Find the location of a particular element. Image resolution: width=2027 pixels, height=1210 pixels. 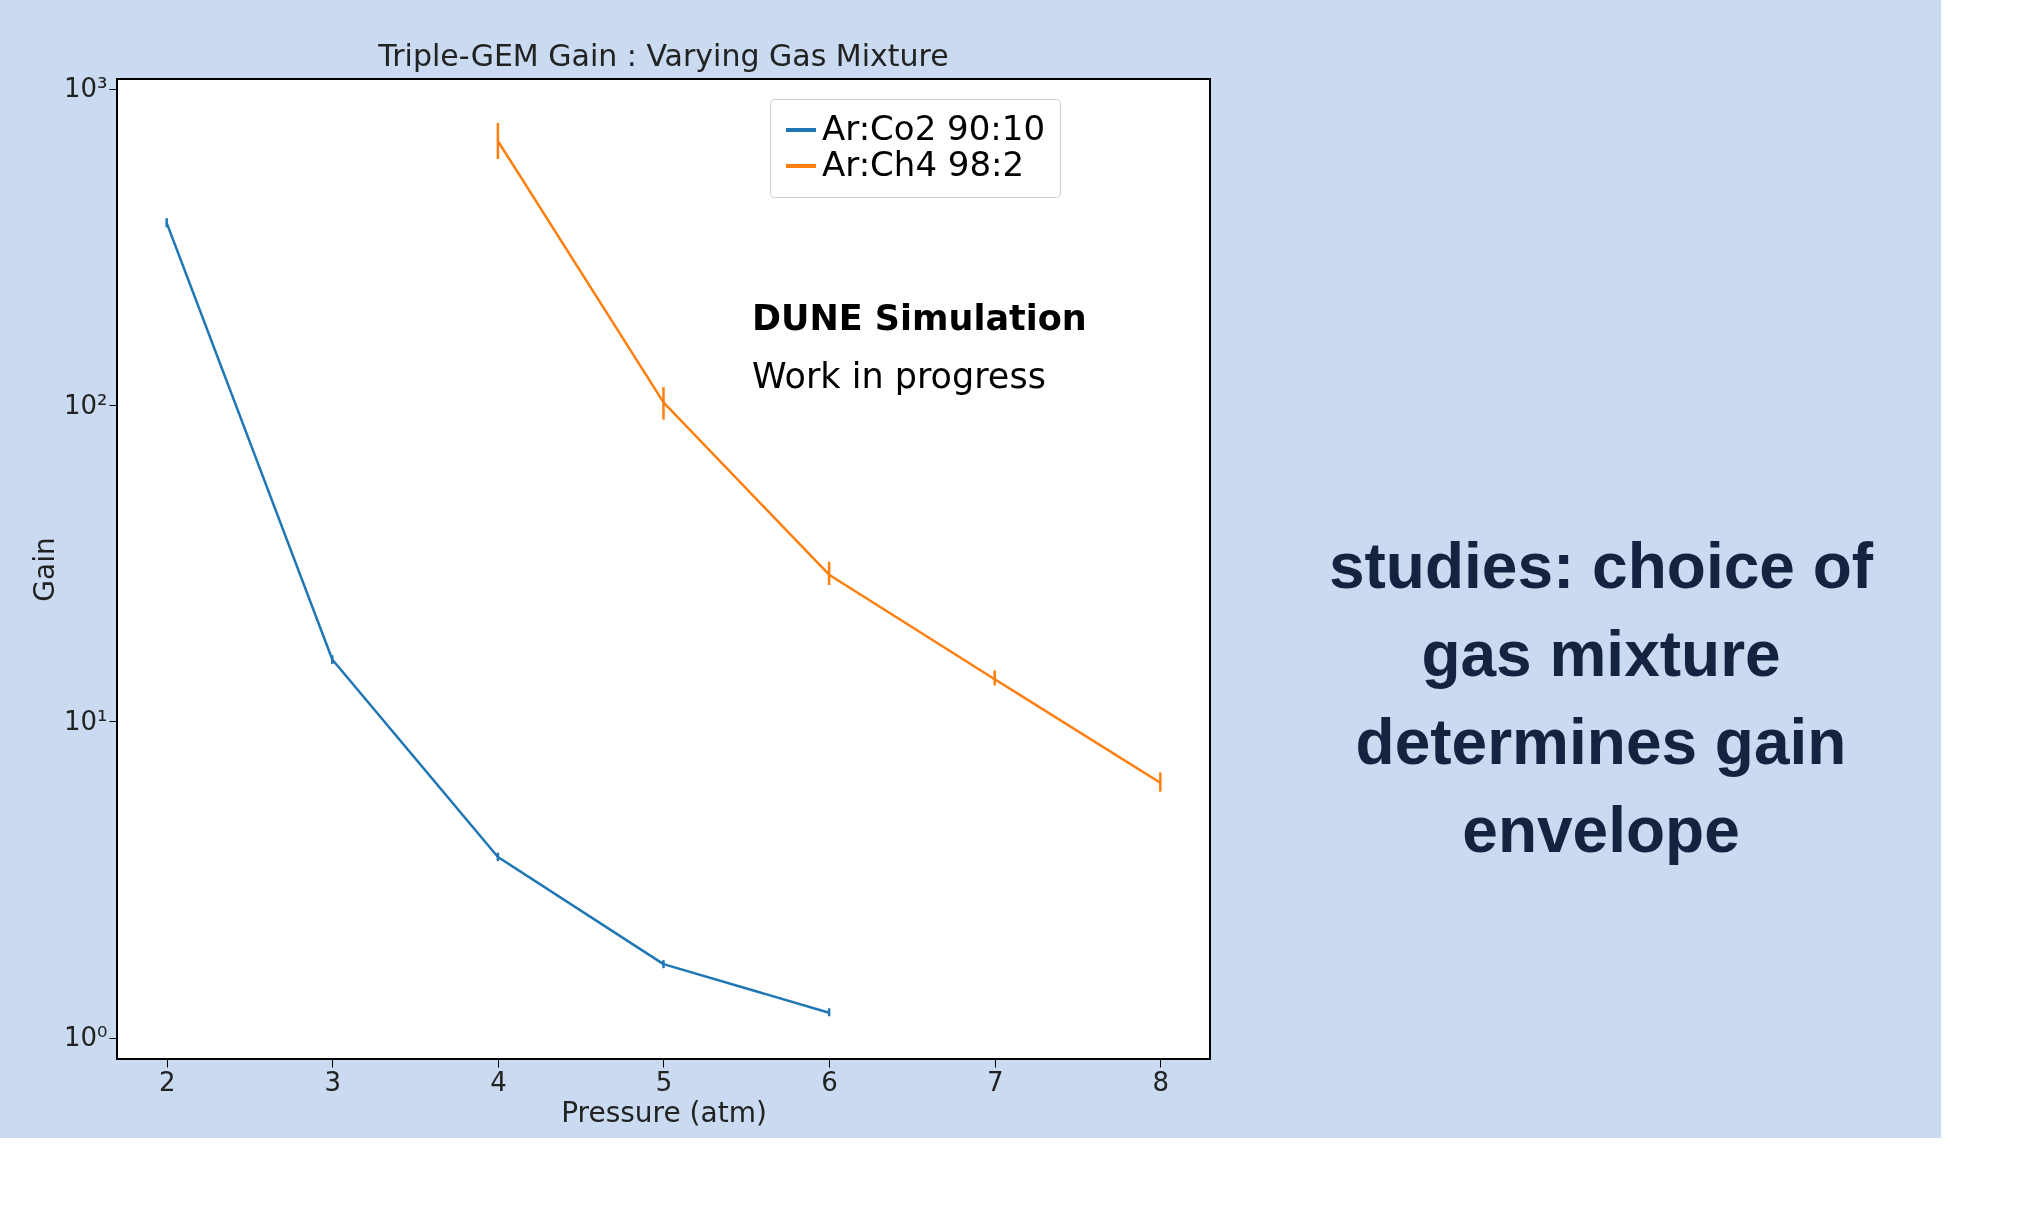

x-tick-label: 6 is located at coordinates (829, 1081).